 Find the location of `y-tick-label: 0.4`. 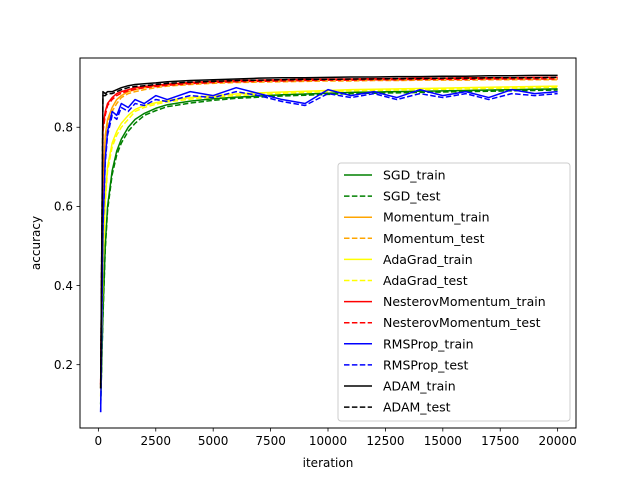

y-tick-label: 0.4 is located at coordinates (63, 286).